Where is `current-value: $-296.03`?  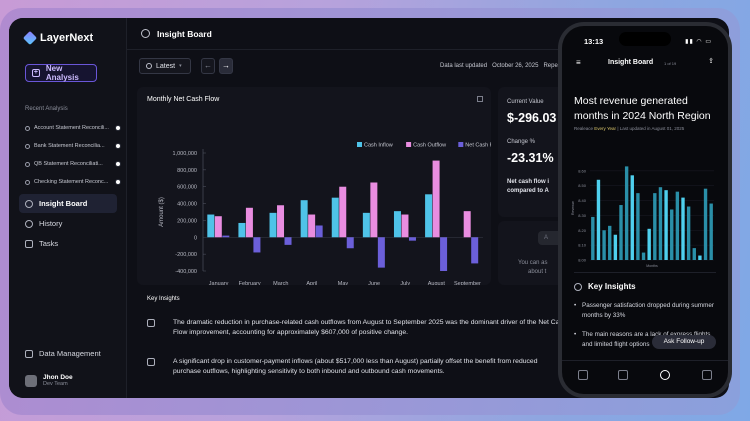
current-value: $-296.03 is located at coordinates (532, 118).